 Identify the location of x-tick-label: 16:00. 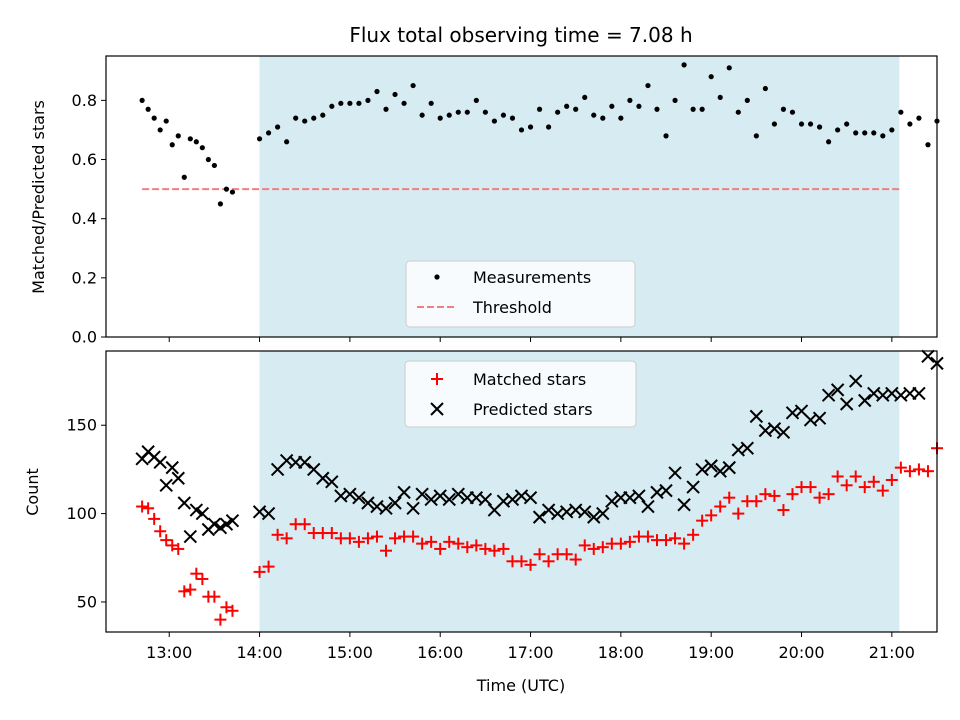
(440, 652).